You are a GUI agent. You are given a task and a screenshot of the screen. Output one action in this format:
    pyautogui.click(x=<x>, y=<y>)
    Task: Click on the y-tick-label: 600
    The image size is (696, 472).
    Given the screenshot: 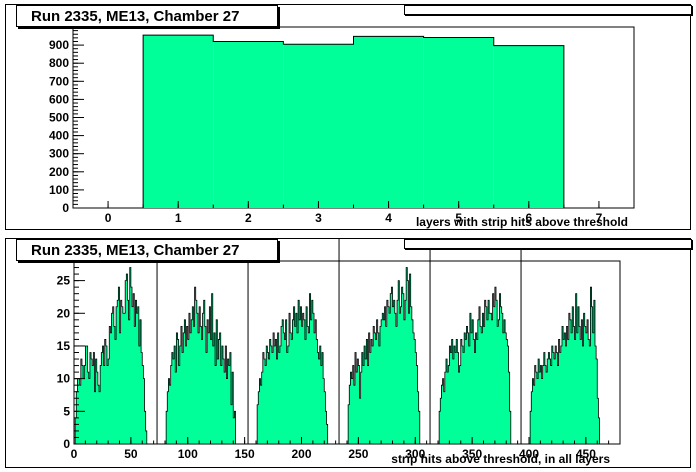 What is the action you would take?
    pyautogui.click(x=59, y=99)
    